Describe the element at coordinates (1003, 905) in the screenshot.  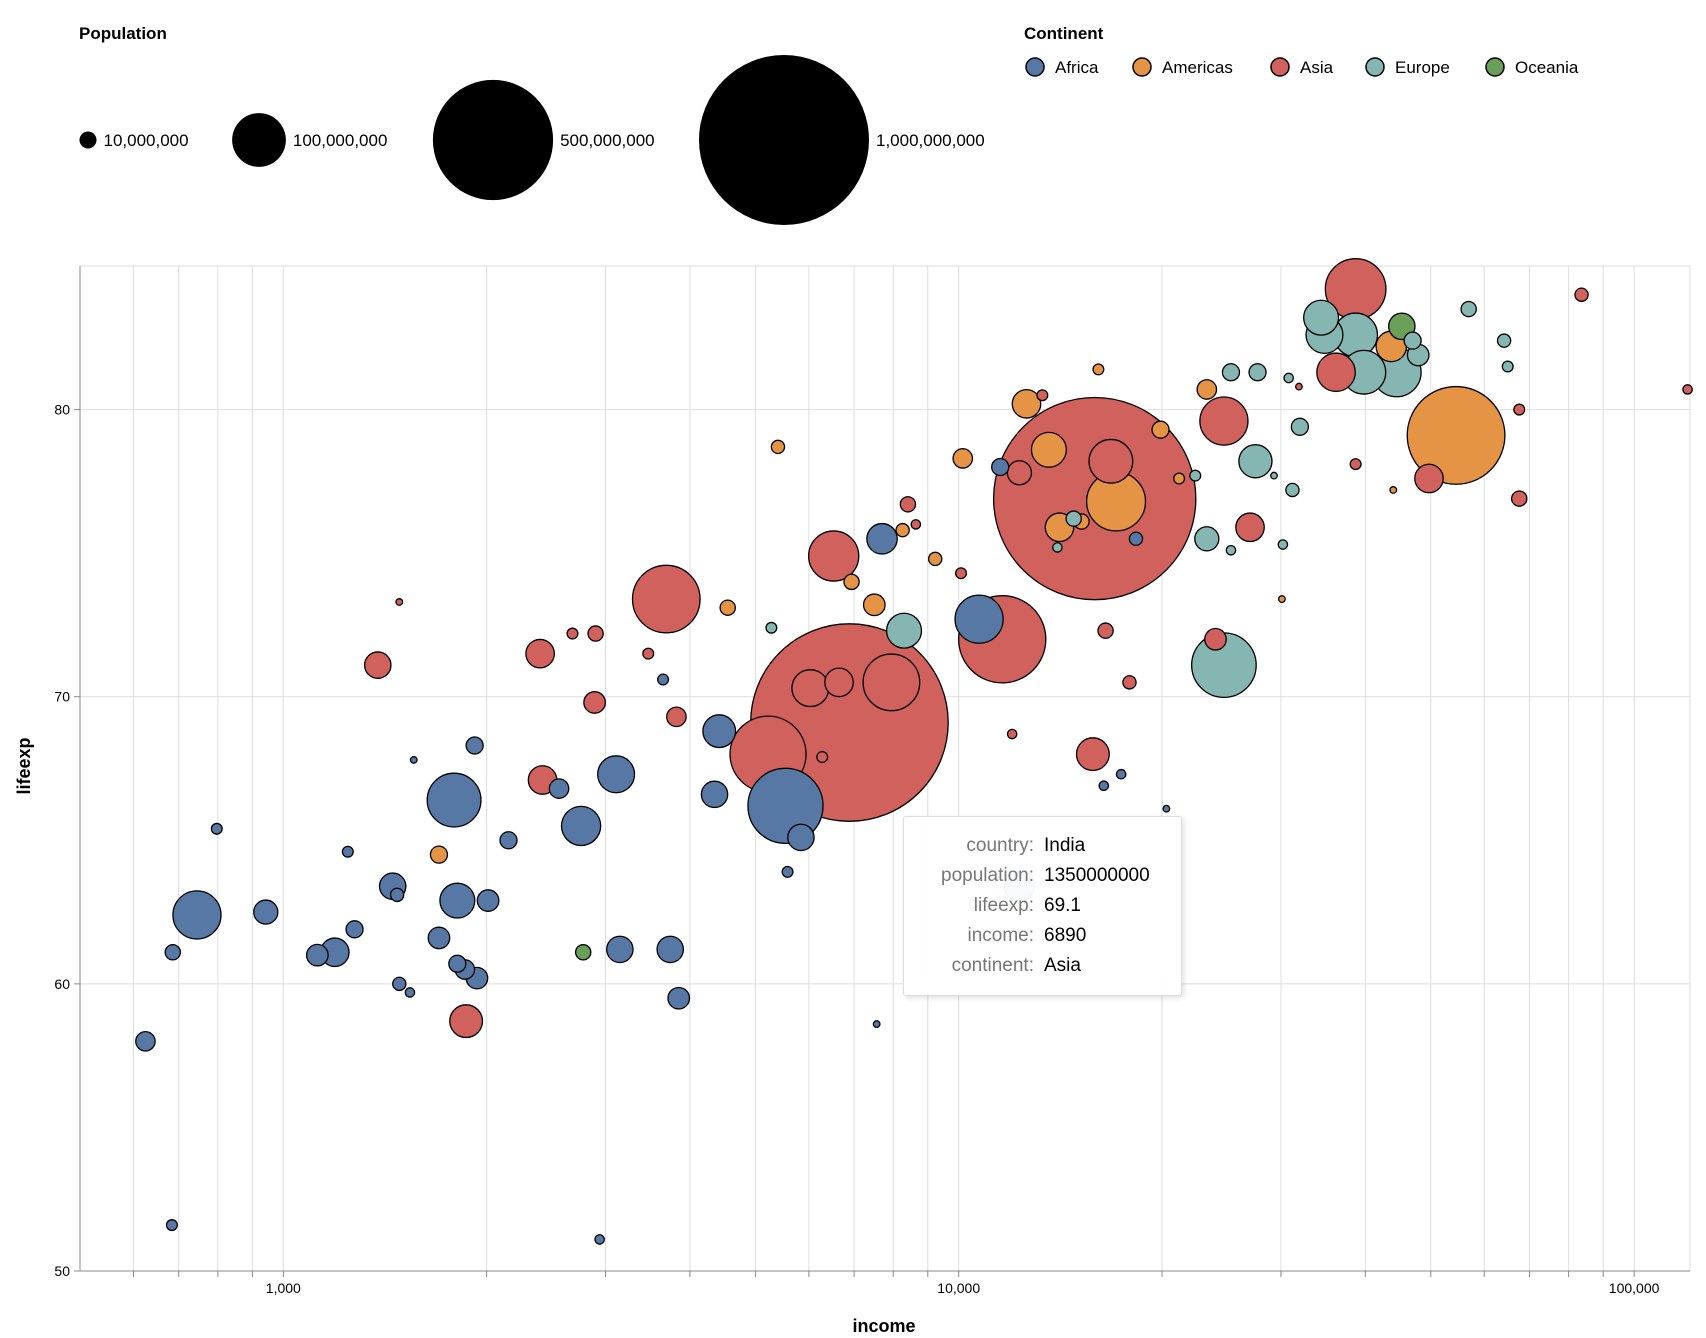
I see `tooltip-key: lifeexp:` at that location.